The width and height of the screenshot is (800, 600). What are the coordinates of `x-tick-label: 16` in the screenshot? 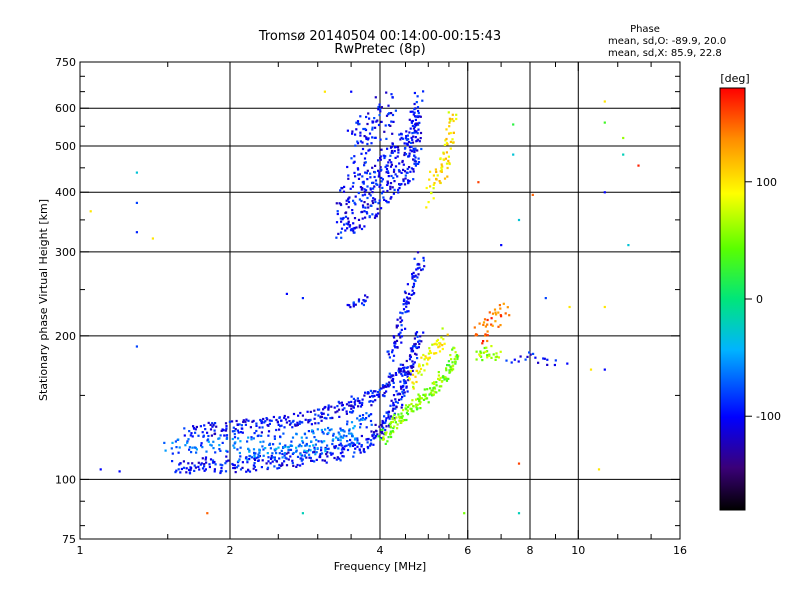 It's located at (680, 550).